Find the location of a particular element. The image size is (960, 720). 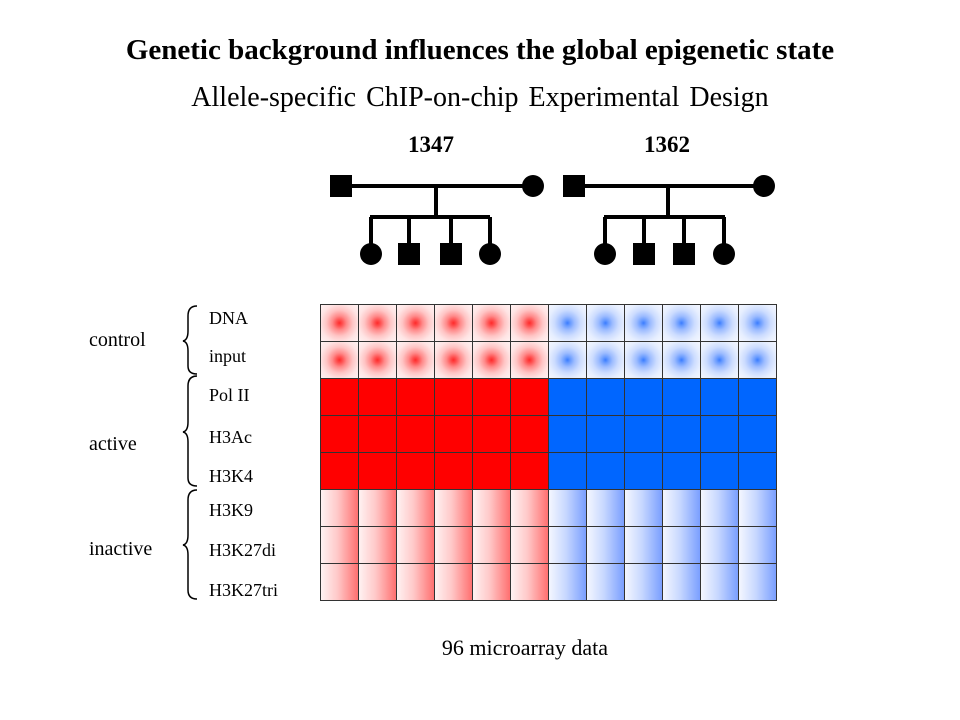

group-label-active: active is located at coordinates (113, 444).